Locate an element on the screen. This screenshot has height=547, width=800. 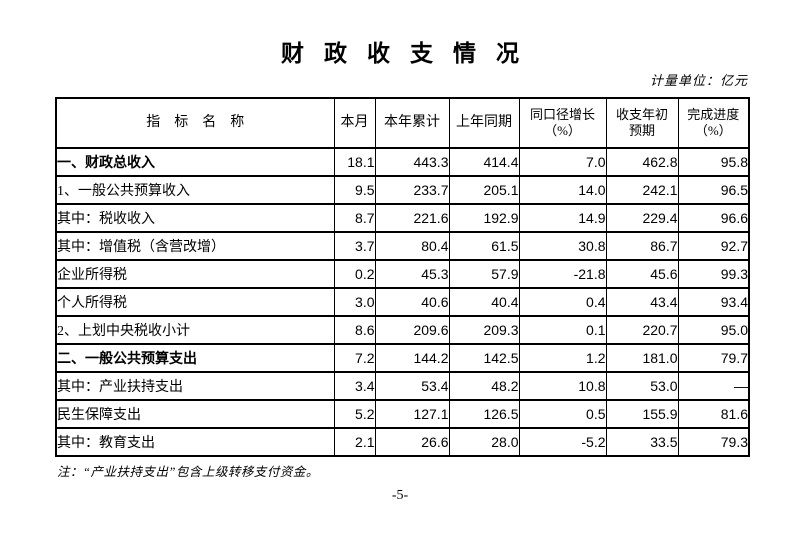
cell-value: -21.8 is located at coordinates (562, 274).